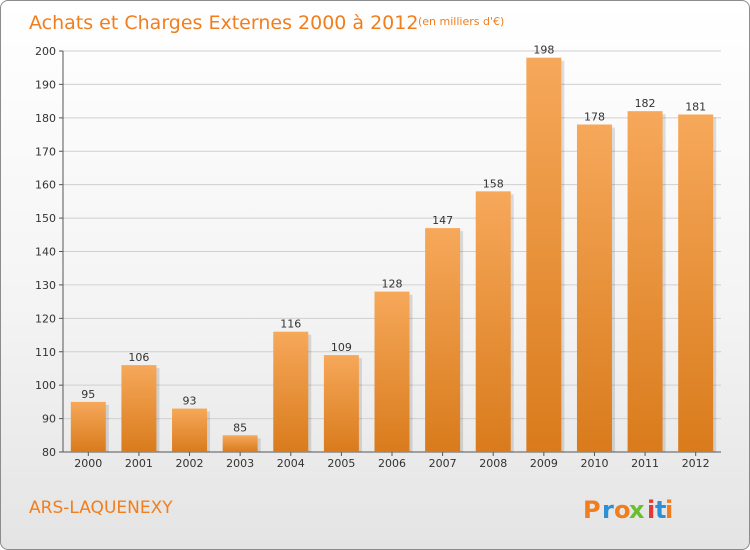  What do you see at coordinates (139, 463) in the screenshot?
I see `x-tick-label: 2001` at bounding box center [139, 463].